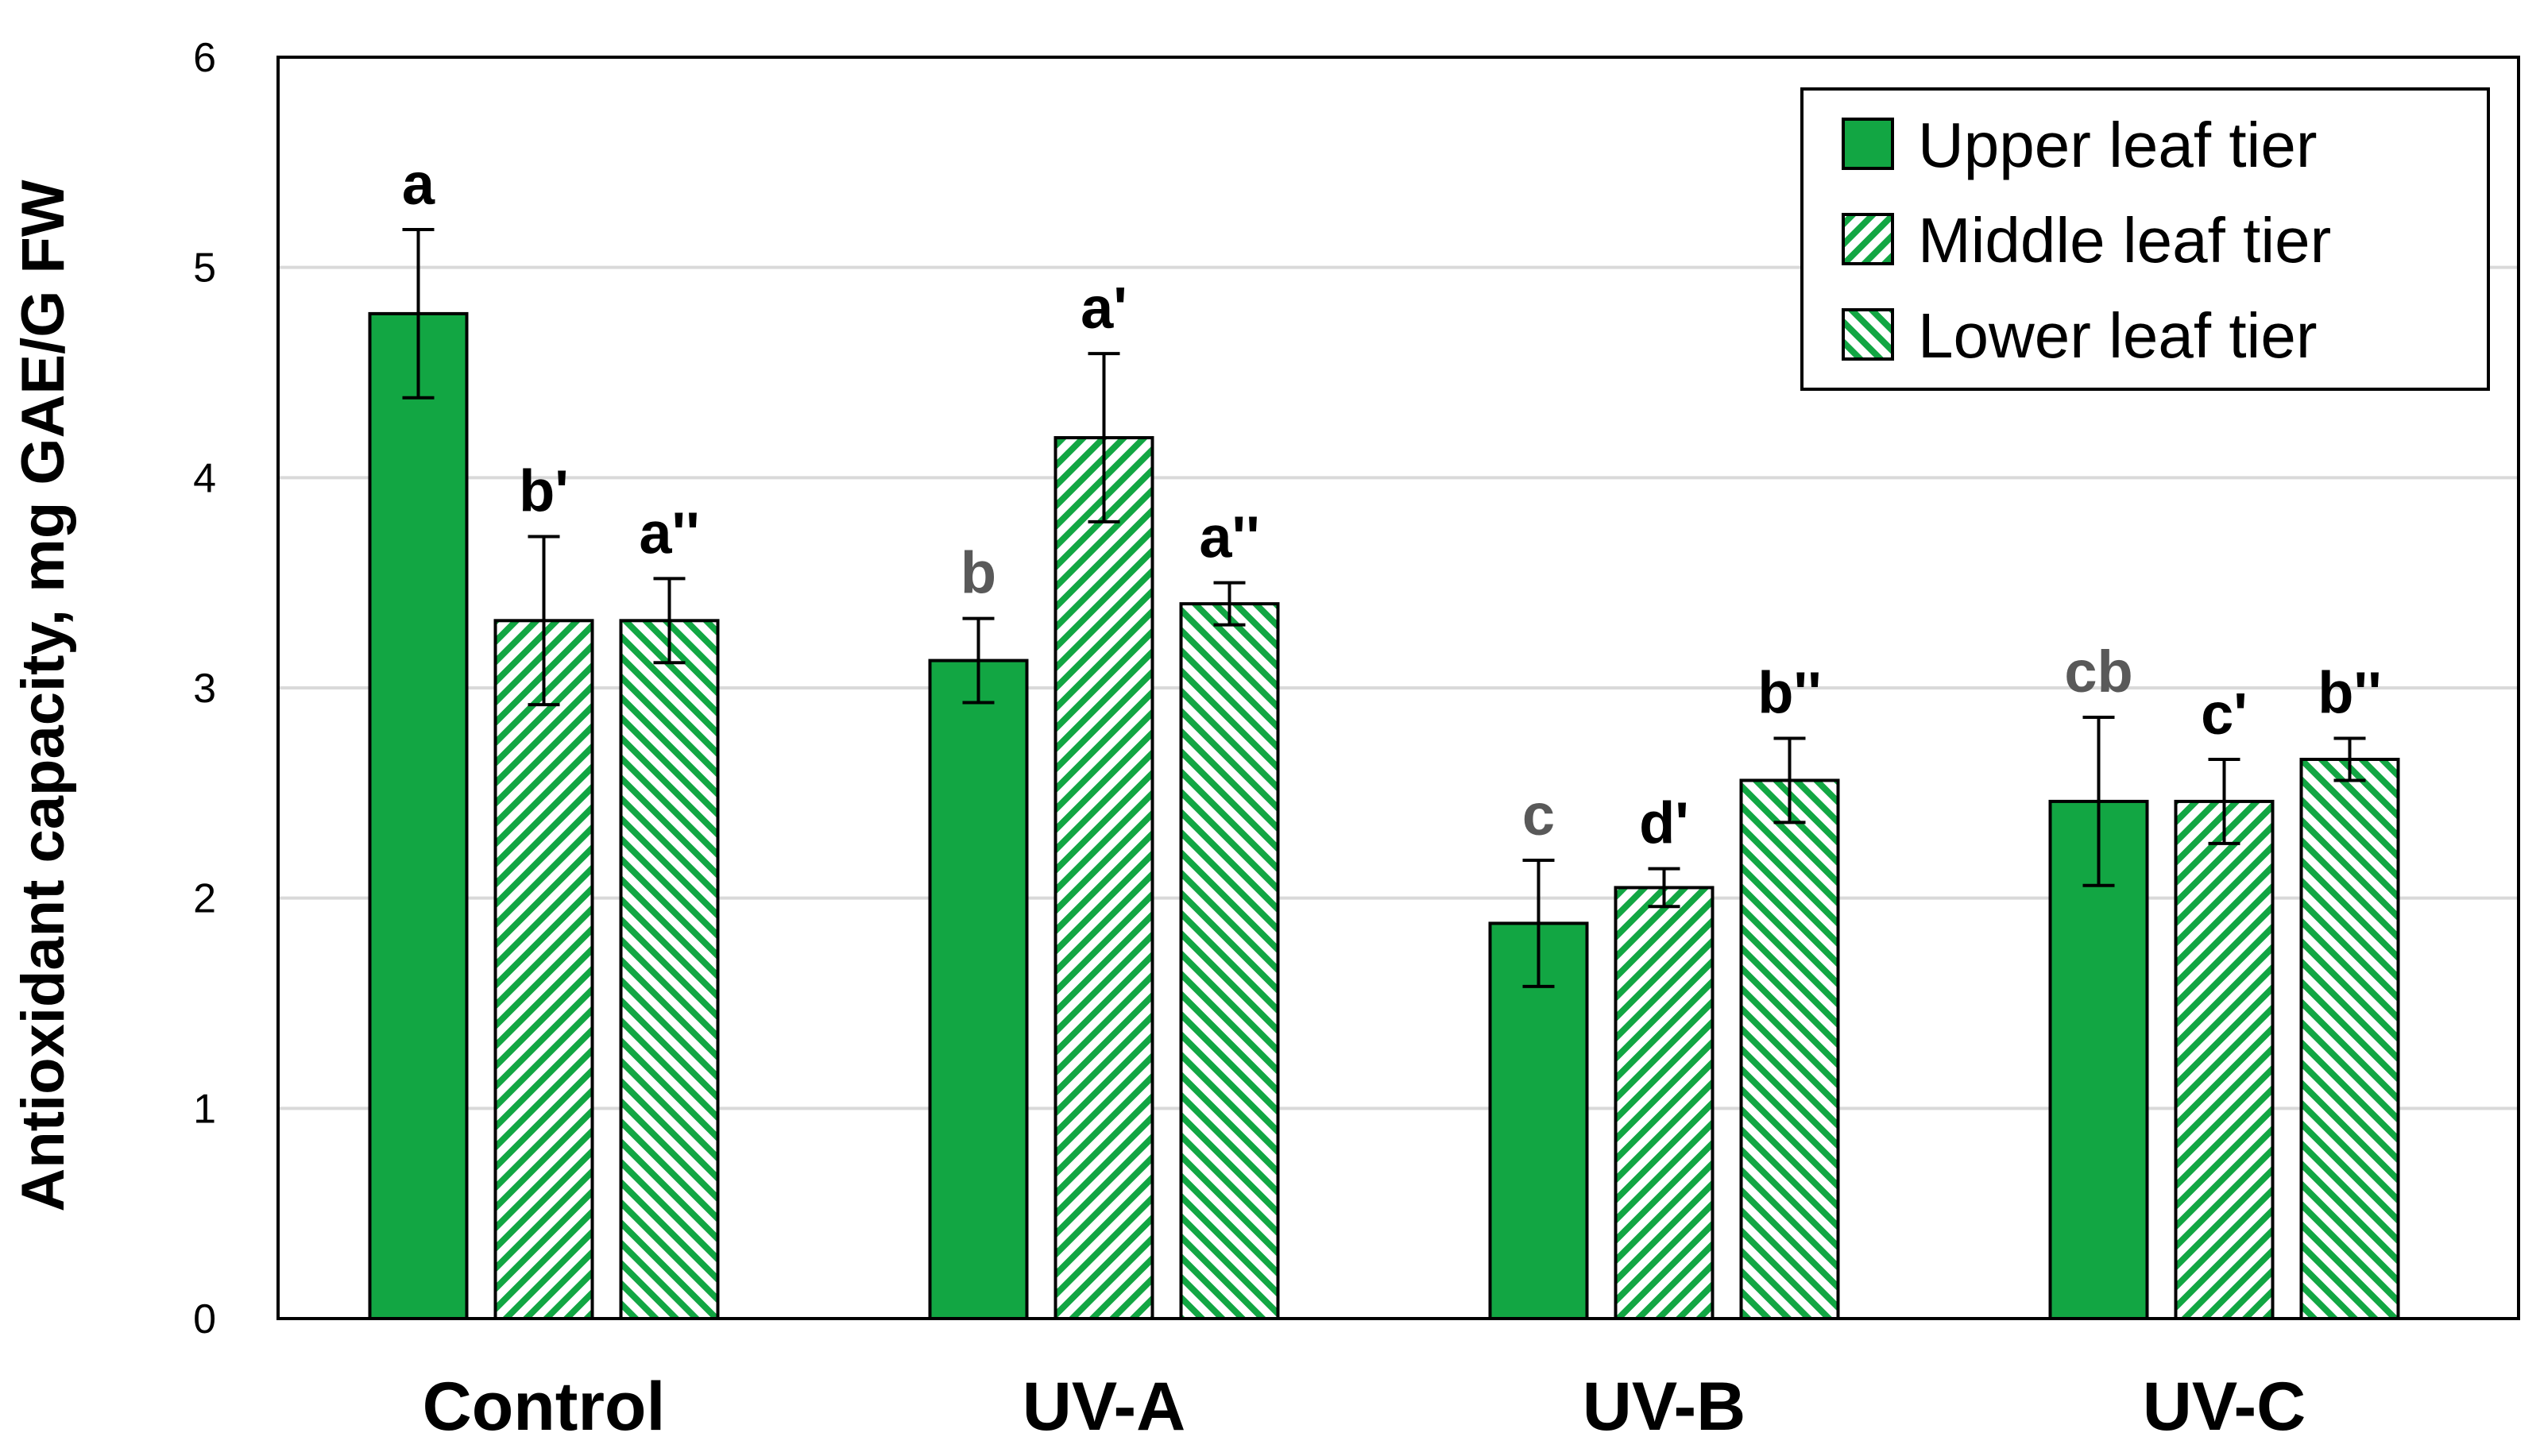 Image resolution: width=2540 pixels, height=1456 pixels. Describe the element at coordinates (43, 695) in the screenshot. I see `y-axis-title: Antioxidant capacity, mg GAE/G FW` at that location.